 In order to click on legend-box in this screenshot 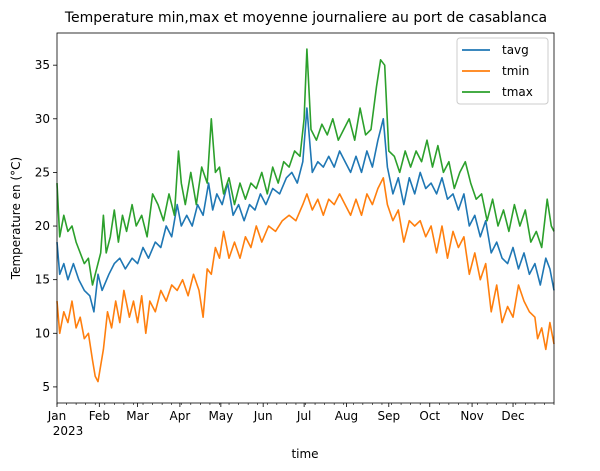, I will do `click(502, 71)`.